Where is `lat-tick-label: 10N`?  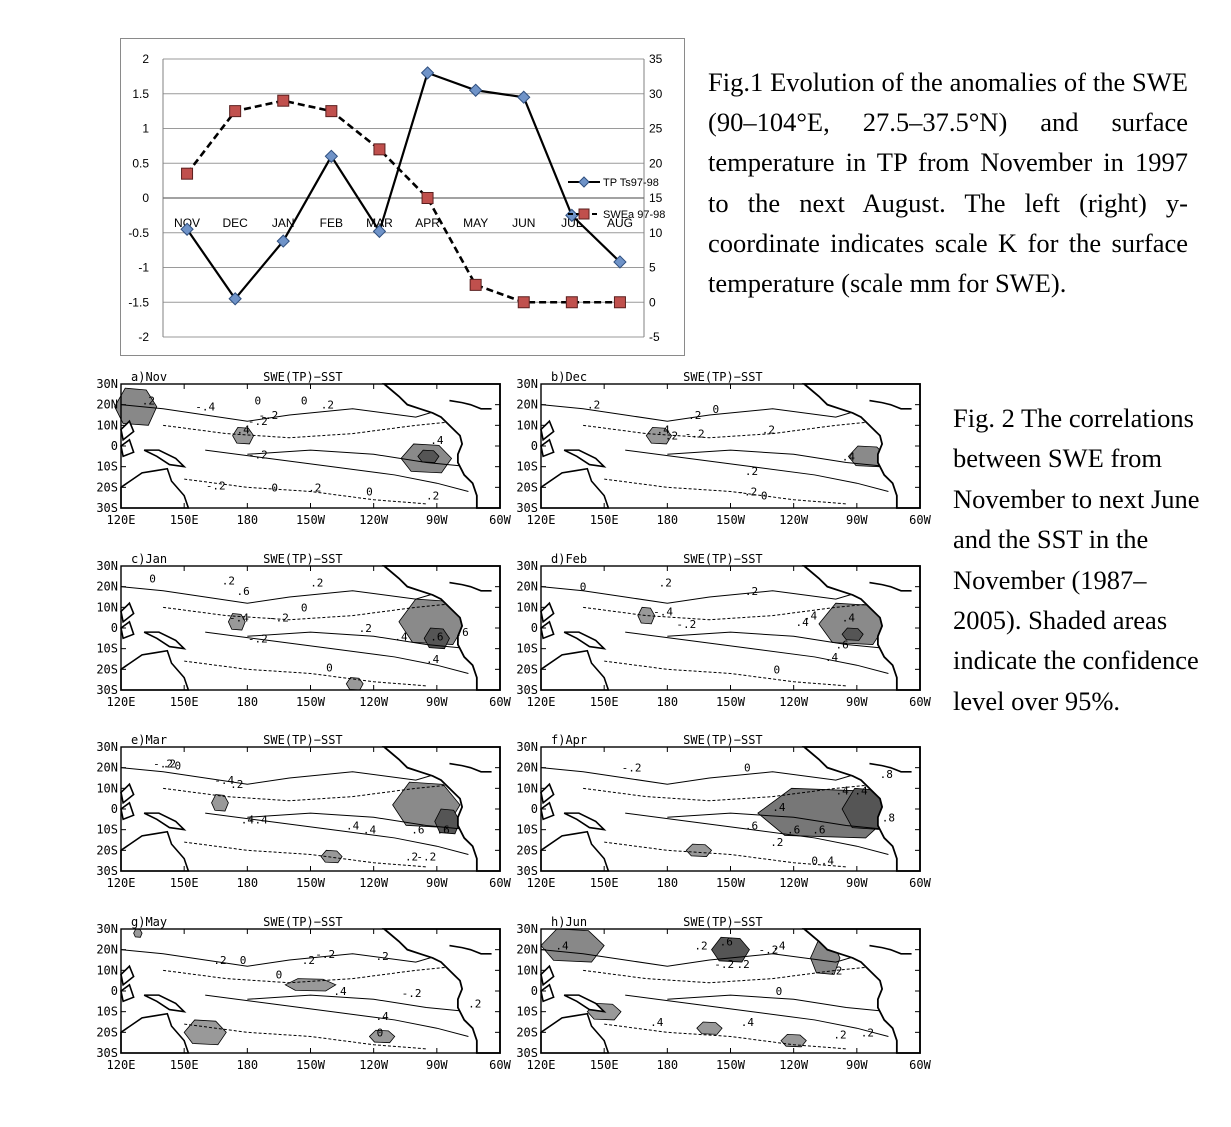 lat-tick-label: 10N is located at coordinates (527, 425).